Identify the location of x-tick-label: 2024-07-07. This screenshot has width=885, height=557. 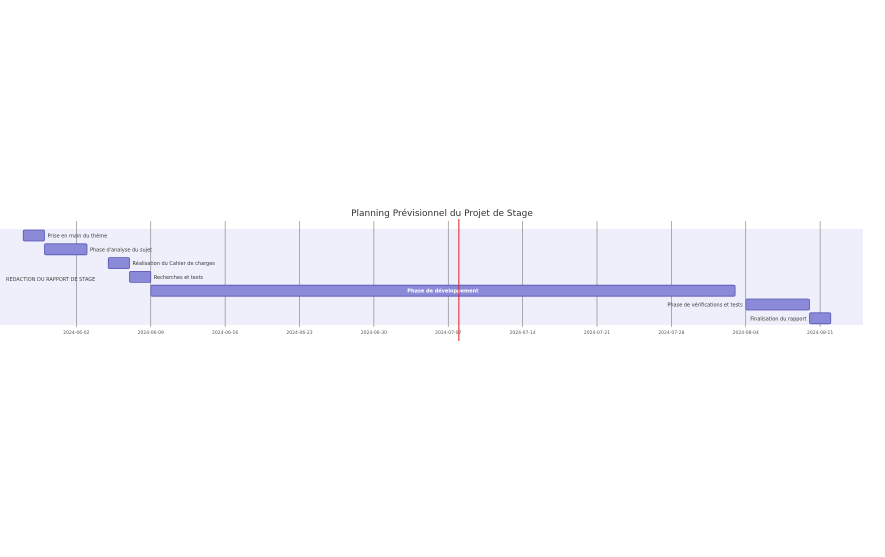
(448, 333).